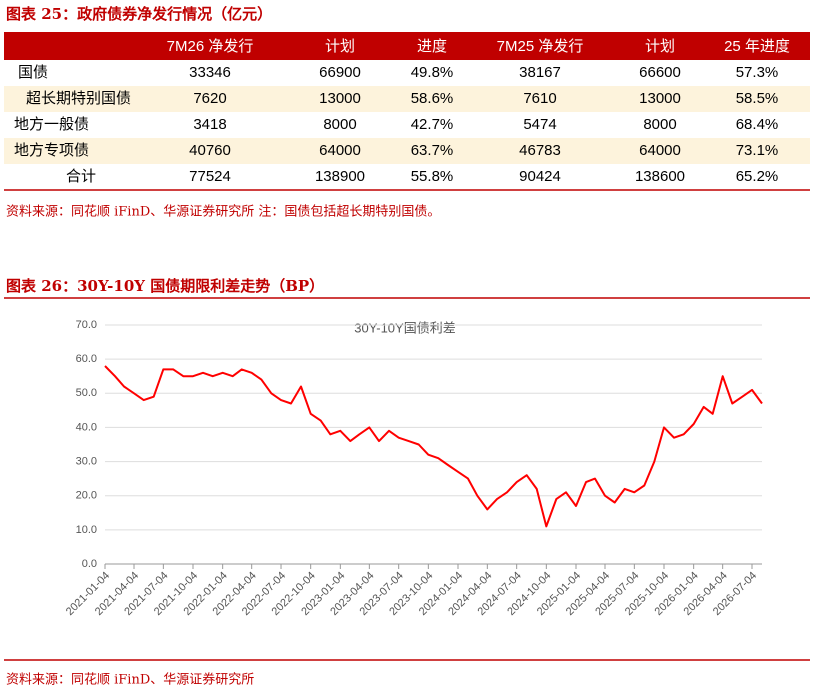  What do you see at coordinates (757, 72) in the screenshot?
I see `cell: 57.3%` at bounding box center [757, 72].